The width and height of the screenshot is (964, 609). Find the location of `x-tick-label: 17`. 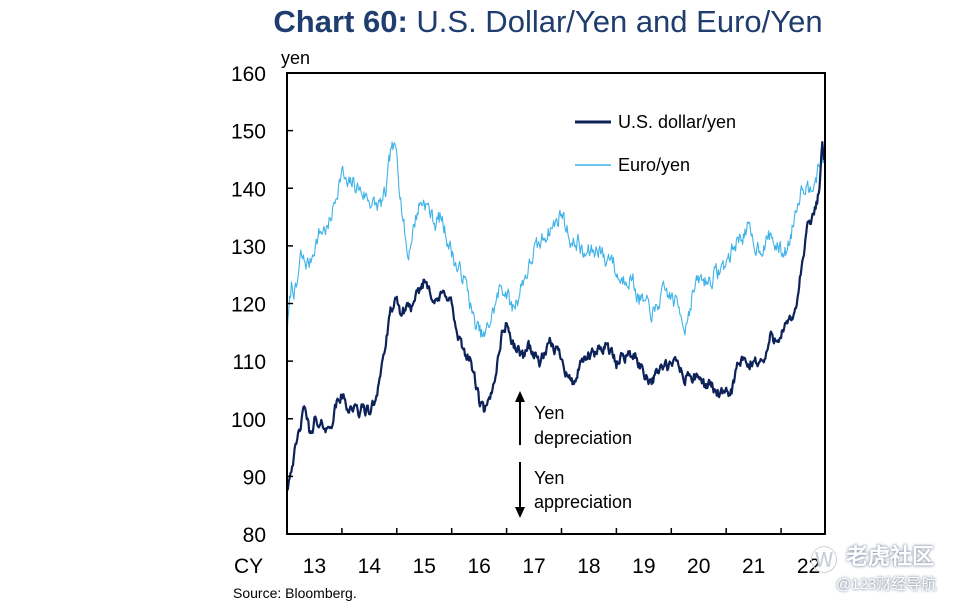

x-tick-label: 17 is located at coordinates (533, 566).